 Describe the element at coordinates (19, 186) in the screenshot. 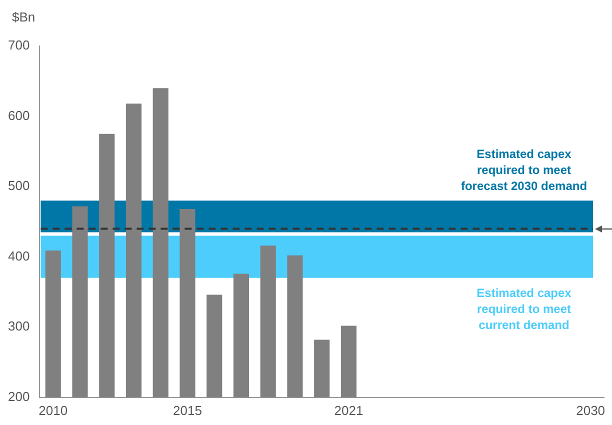

I see `y-tick-label: 500` at that location.